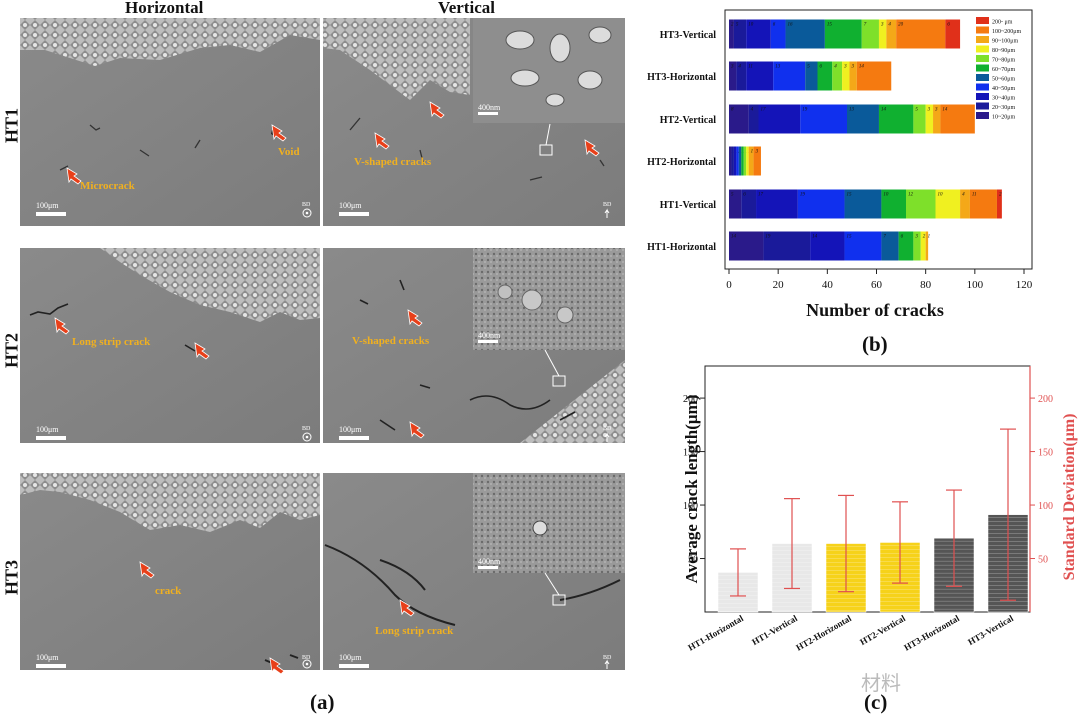 The image size is (1080, 721). What do you see at coordinates (322, 702) in the screenshot?
I see `panel-a-label: (a)` at bounding box center [322, 702].